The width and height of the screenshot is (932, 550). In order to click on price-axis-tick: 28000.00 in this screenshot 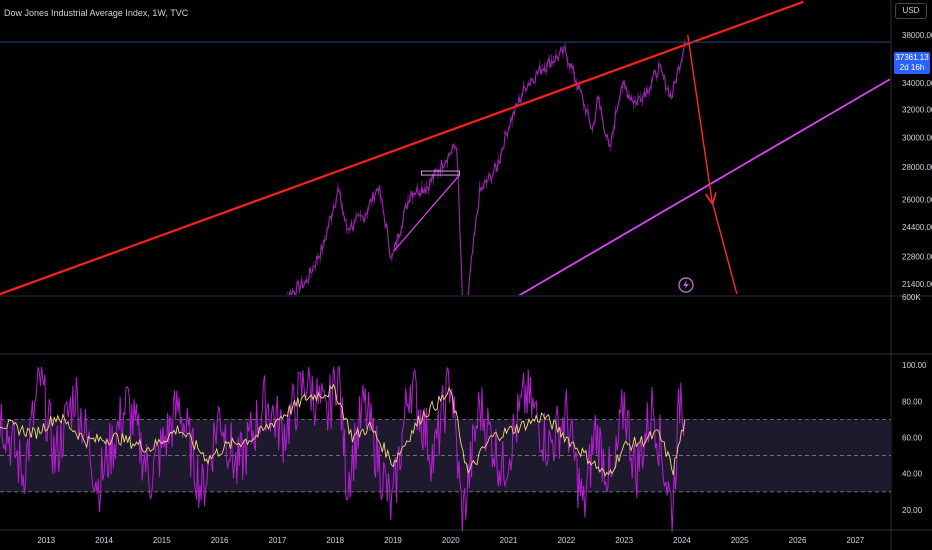, I will do `click(917, 167)`.